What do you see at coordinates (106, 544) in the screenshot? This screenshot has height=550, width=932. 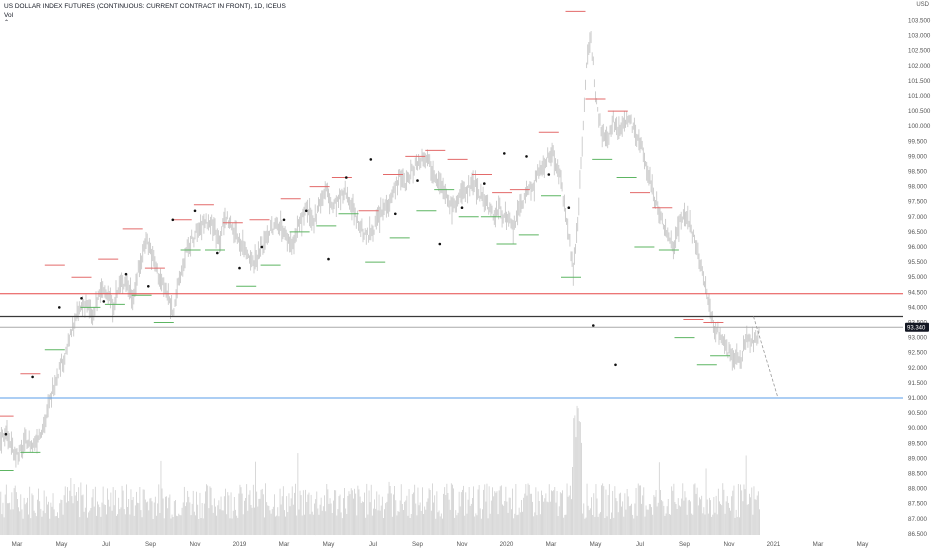 I see `x-tick-label: Jul` at bounding box center [106, 544].